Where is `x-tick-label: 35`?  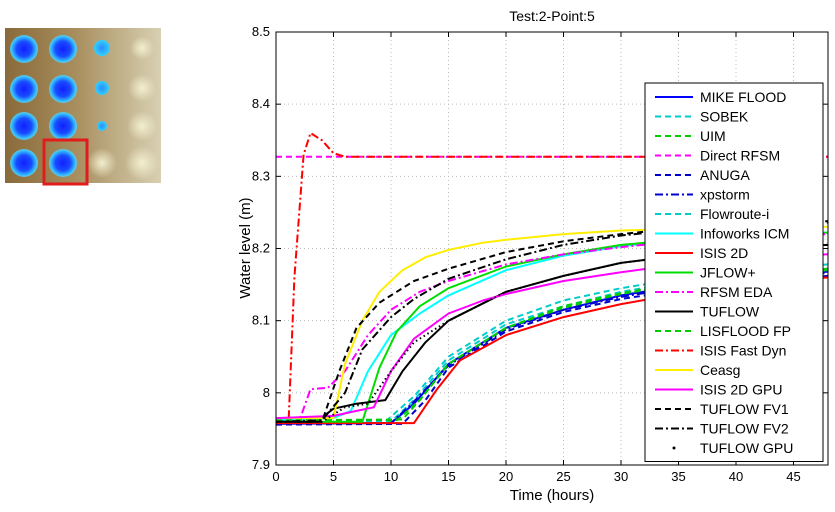
x-tick-label: 35 is located at coordinates (678, 476).